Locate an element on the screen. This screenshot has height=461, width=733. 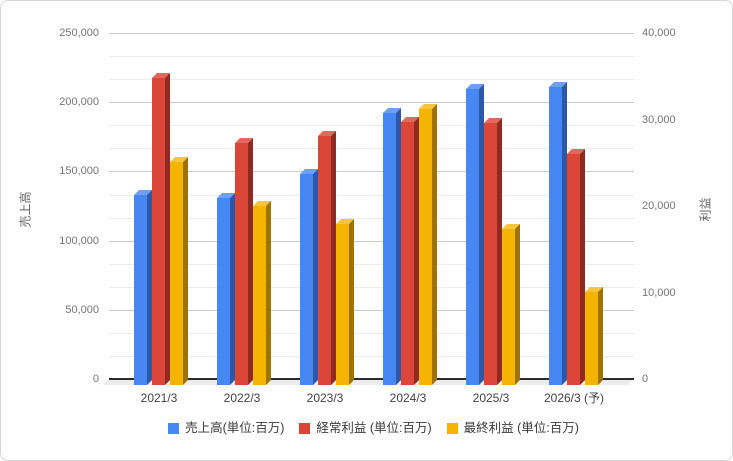
bar-2026/3 (予)-series-2 is located at coordinates (591, 338).